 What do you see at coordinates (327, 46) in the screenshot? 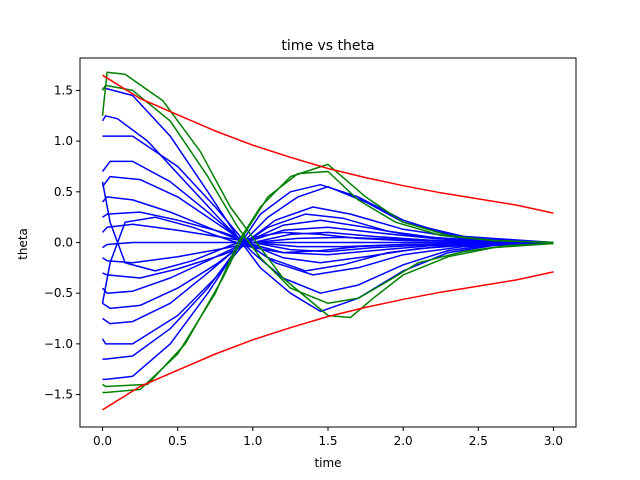
I see `chart-title: time vs theta` at bounding box center [327, 46].